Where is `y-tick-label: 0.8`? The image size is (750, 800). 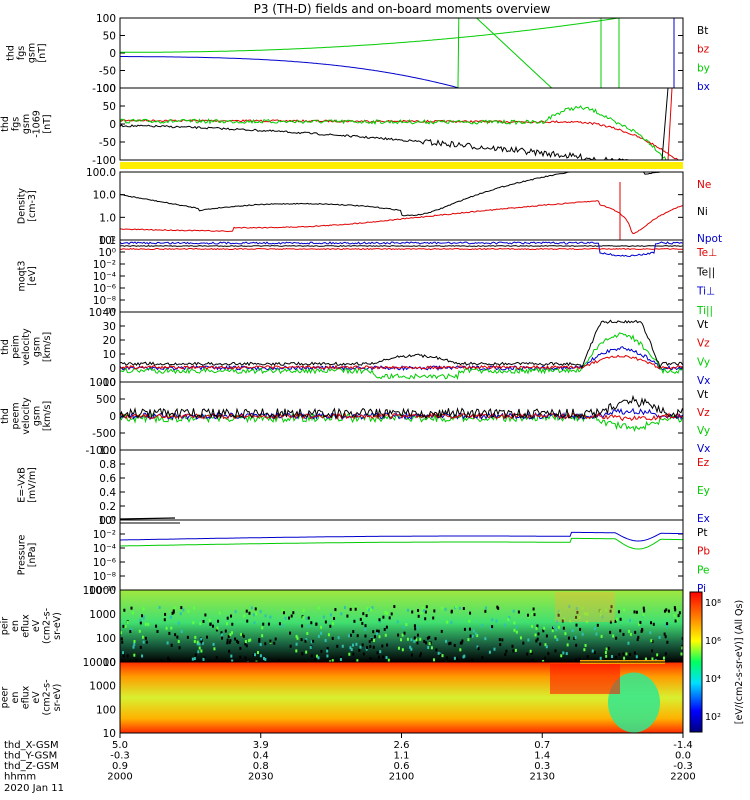
y-tick-label: 0.8 is located at coordinates (107, 465).